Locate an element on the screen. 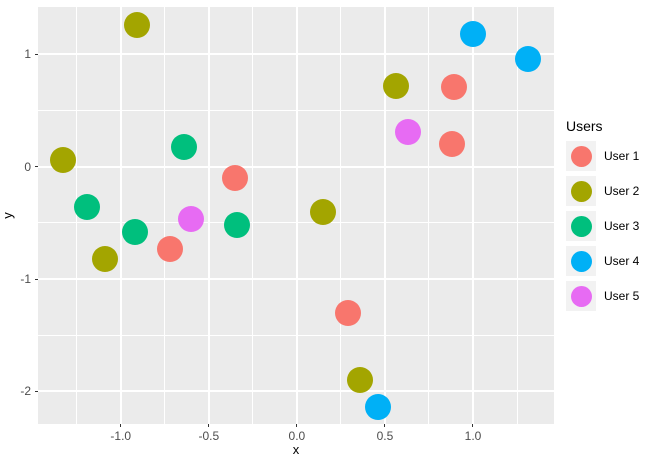 The width and height of the screenshot is (660, 466). legend-item-label: User 5 is located at coordinates (622, 296).